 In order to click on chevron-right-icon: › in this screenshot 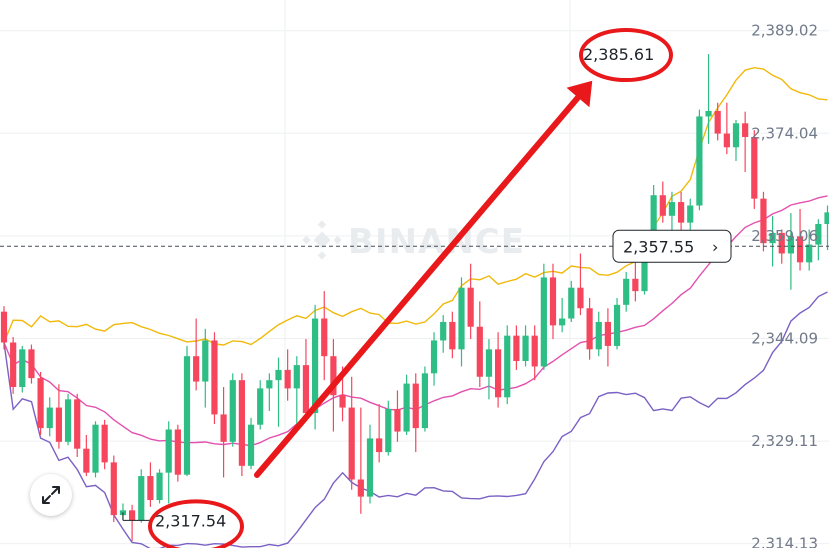, I will do `click(715, 246)`.